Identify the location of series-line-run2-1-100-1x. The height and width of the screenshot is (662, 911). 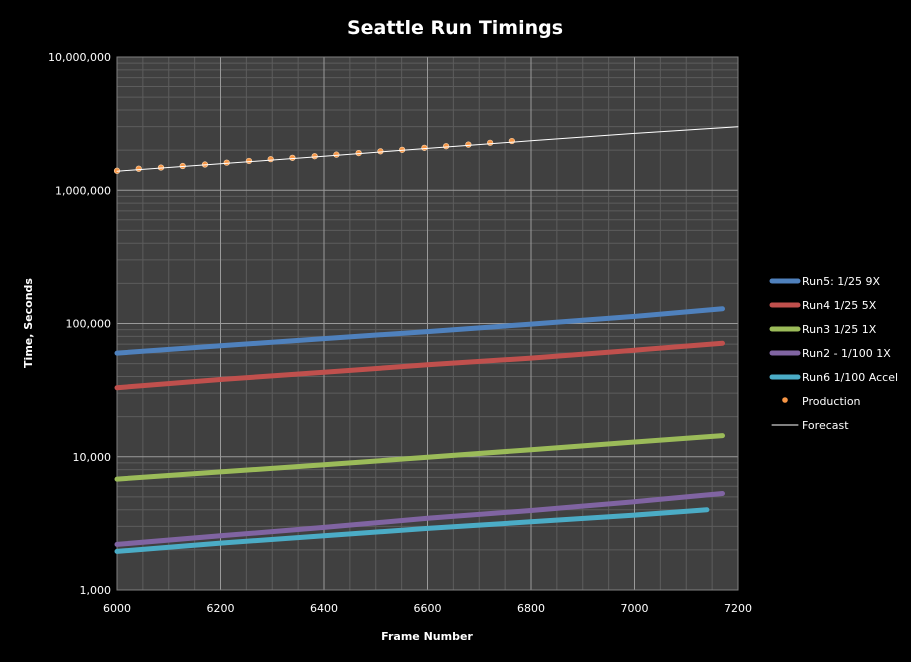
(419, 519).